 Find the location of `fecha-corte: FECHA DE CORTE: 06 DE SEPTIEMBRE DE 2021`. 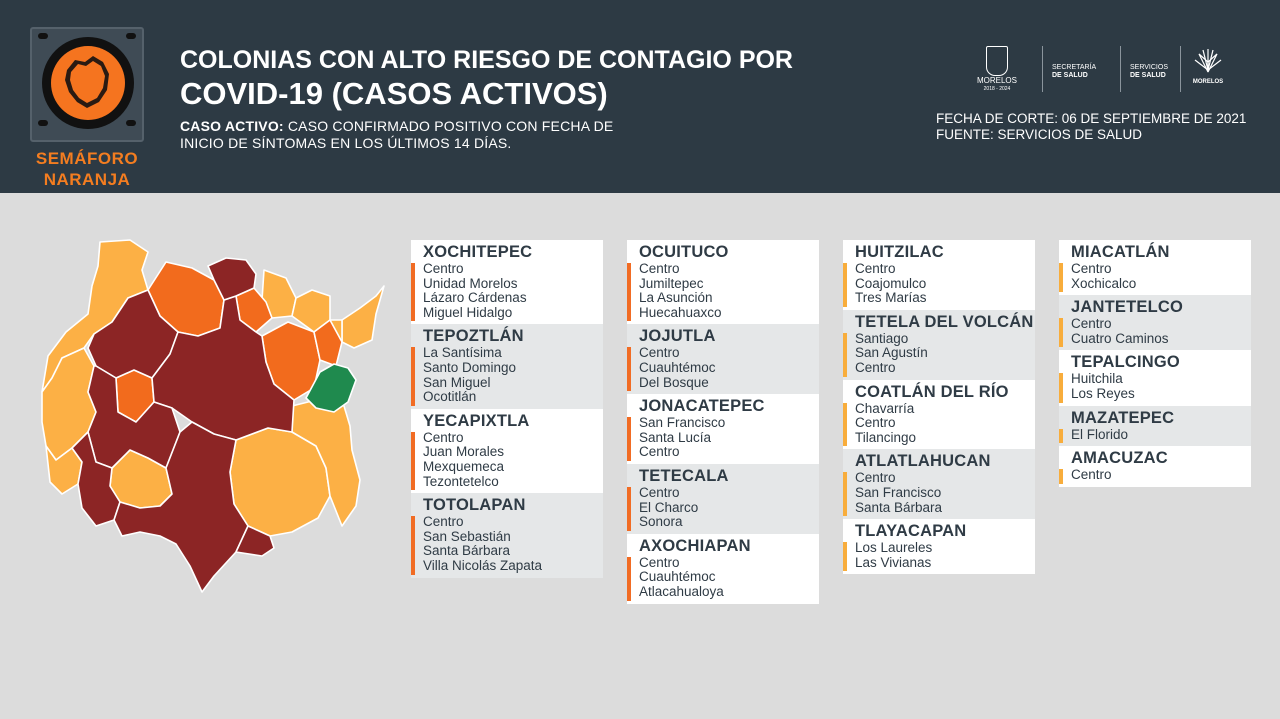

fecha-corte: FECHA DE CORTE: 06 DE SEPTIEMBRE DE 2021 is located at coordinates (1091, 118).